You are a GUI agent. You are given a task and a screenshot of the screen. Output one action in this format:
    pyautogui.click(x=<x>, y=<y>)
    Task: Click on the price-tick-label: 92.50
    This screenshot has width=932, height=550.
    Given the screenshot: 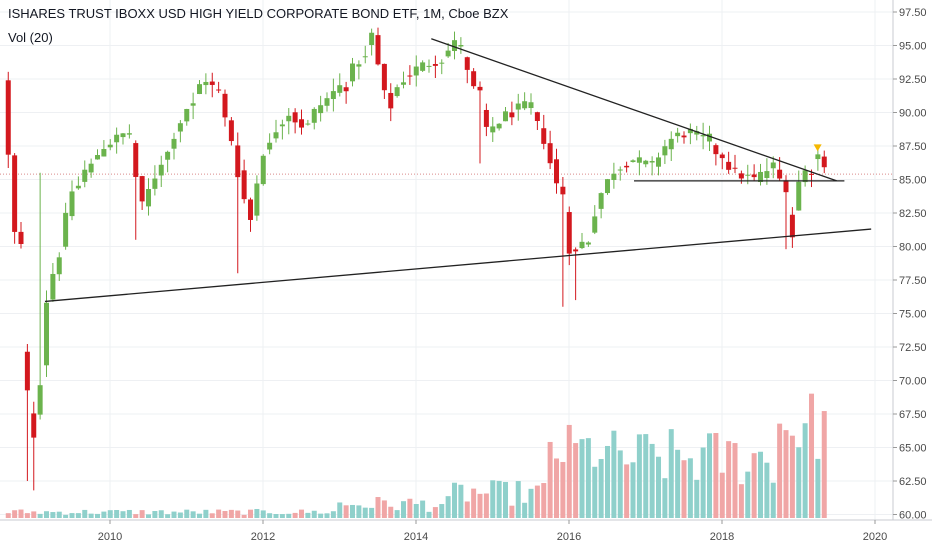 What is the action you would take?
    pyautogui.click(x=913, y=80)
    